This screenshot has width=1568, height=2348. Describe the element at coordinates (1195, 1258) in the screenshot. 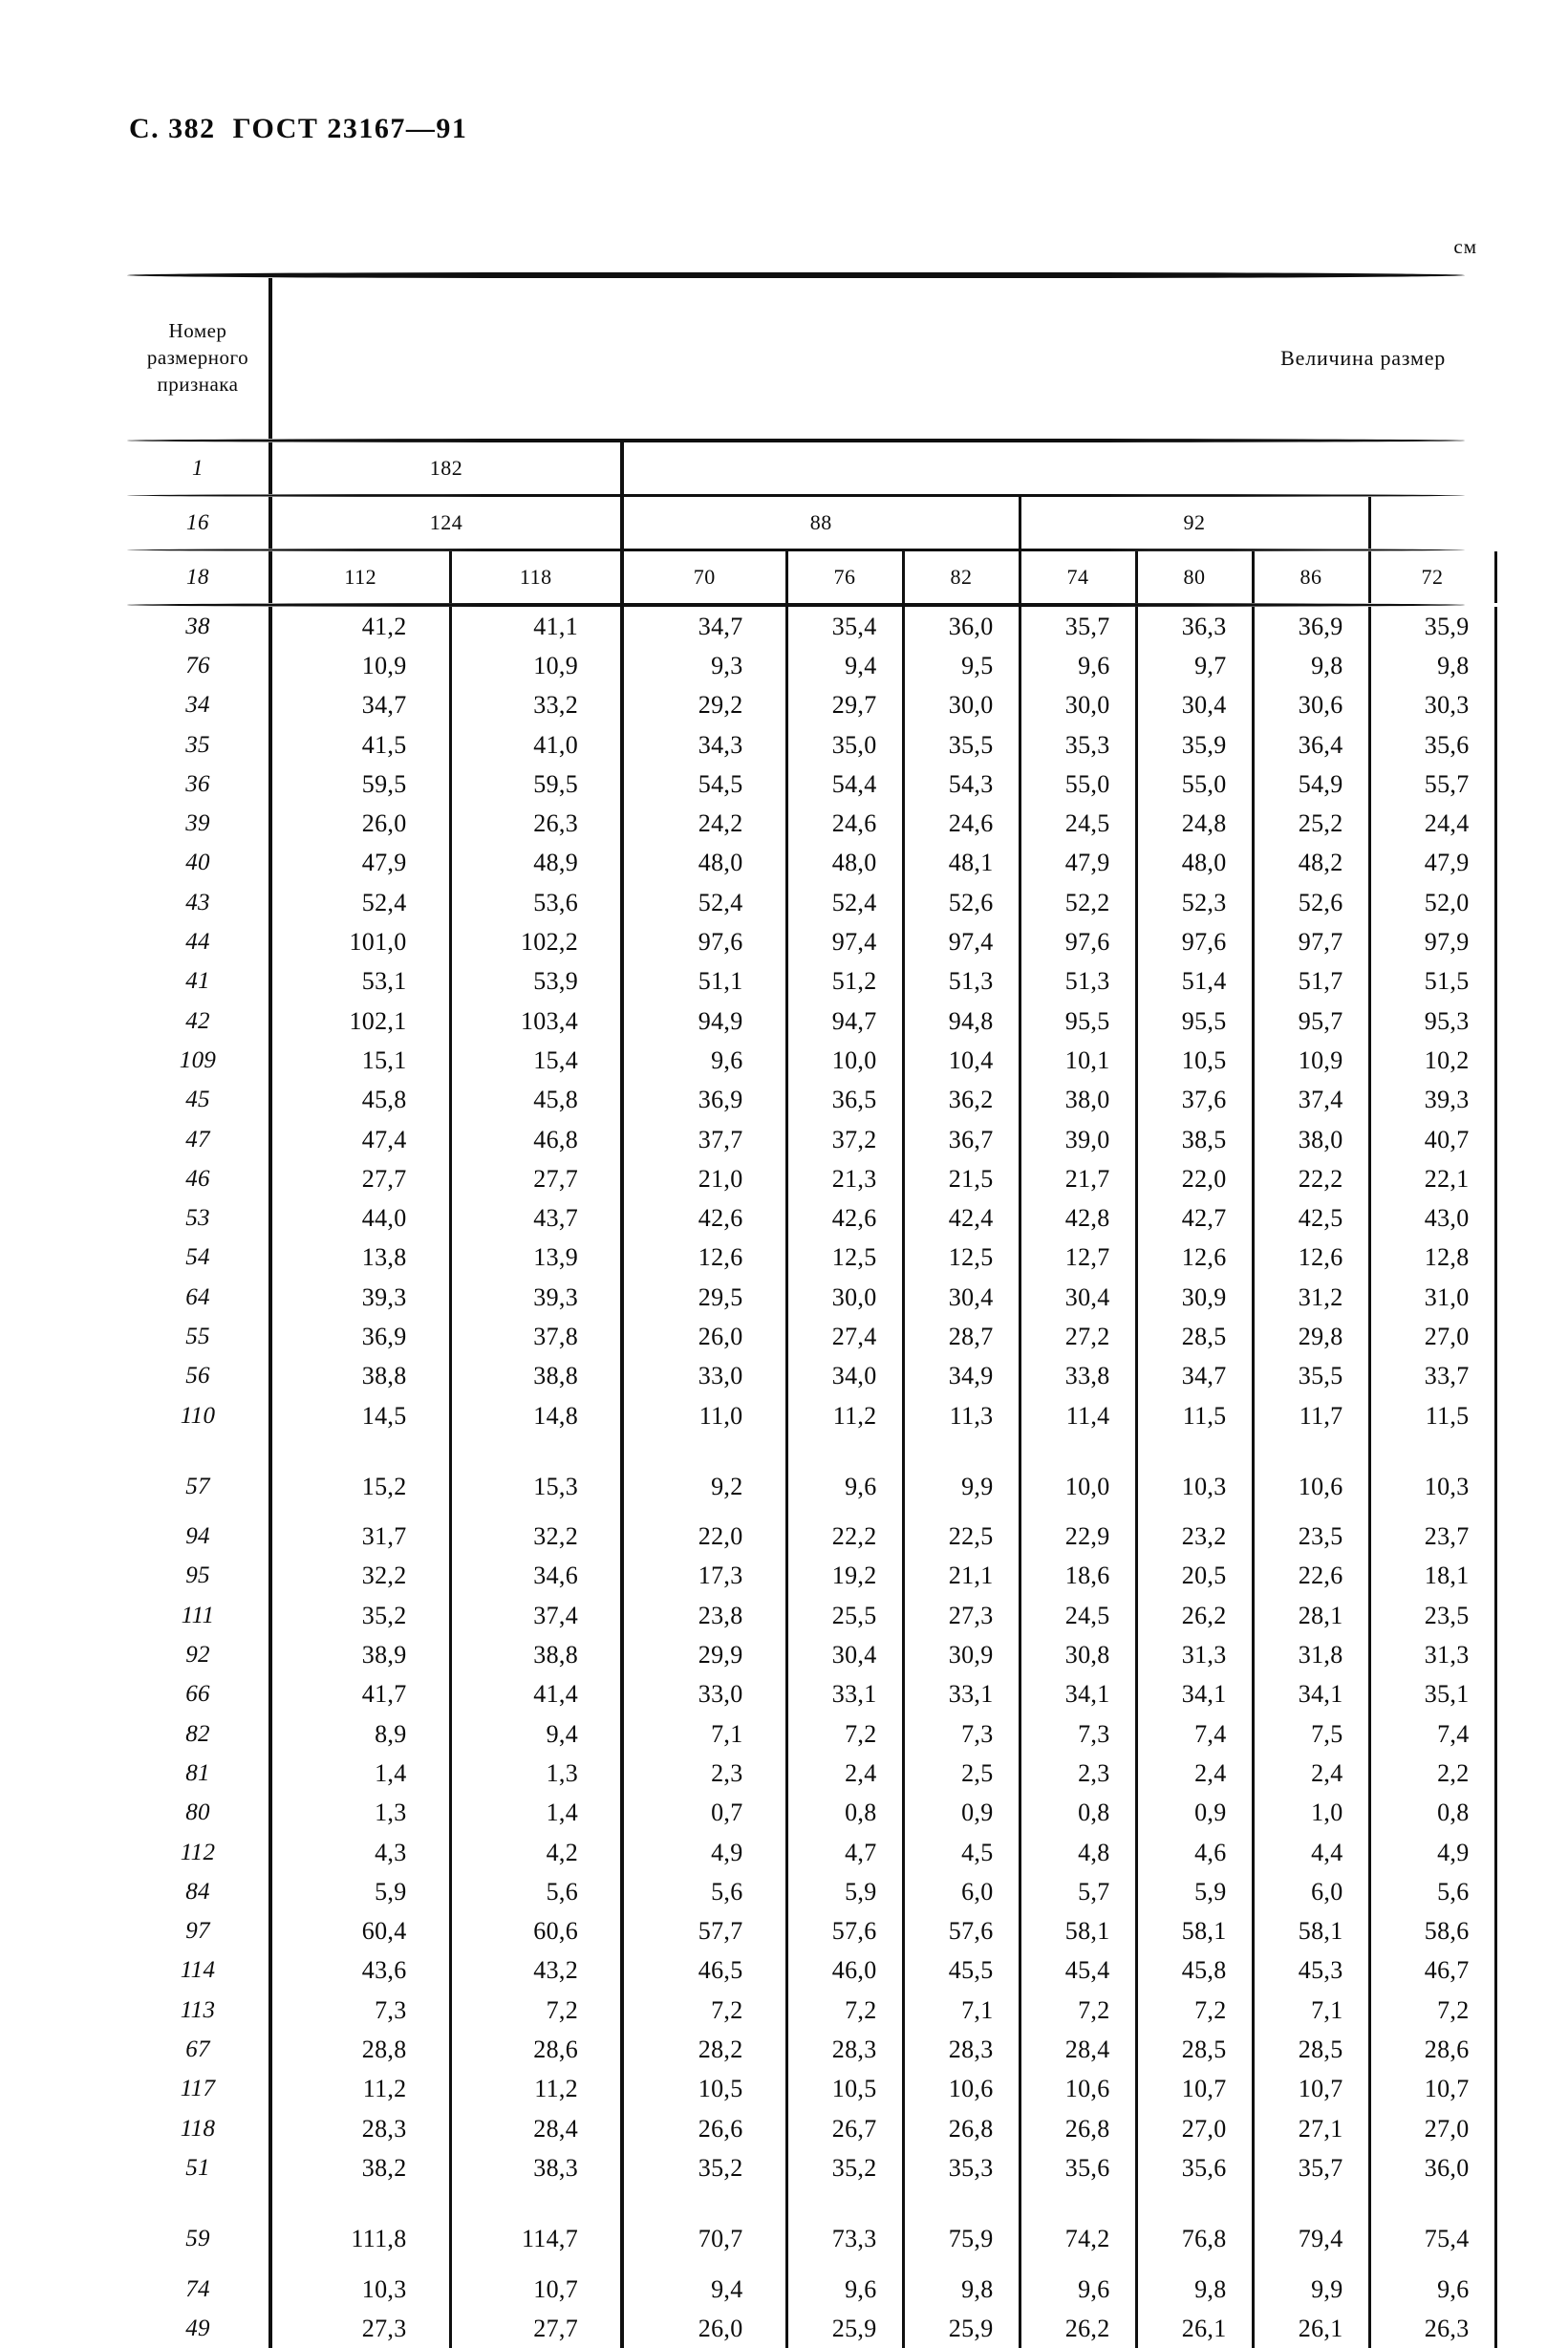

I see `cell-size-80: 12,6` at that location.